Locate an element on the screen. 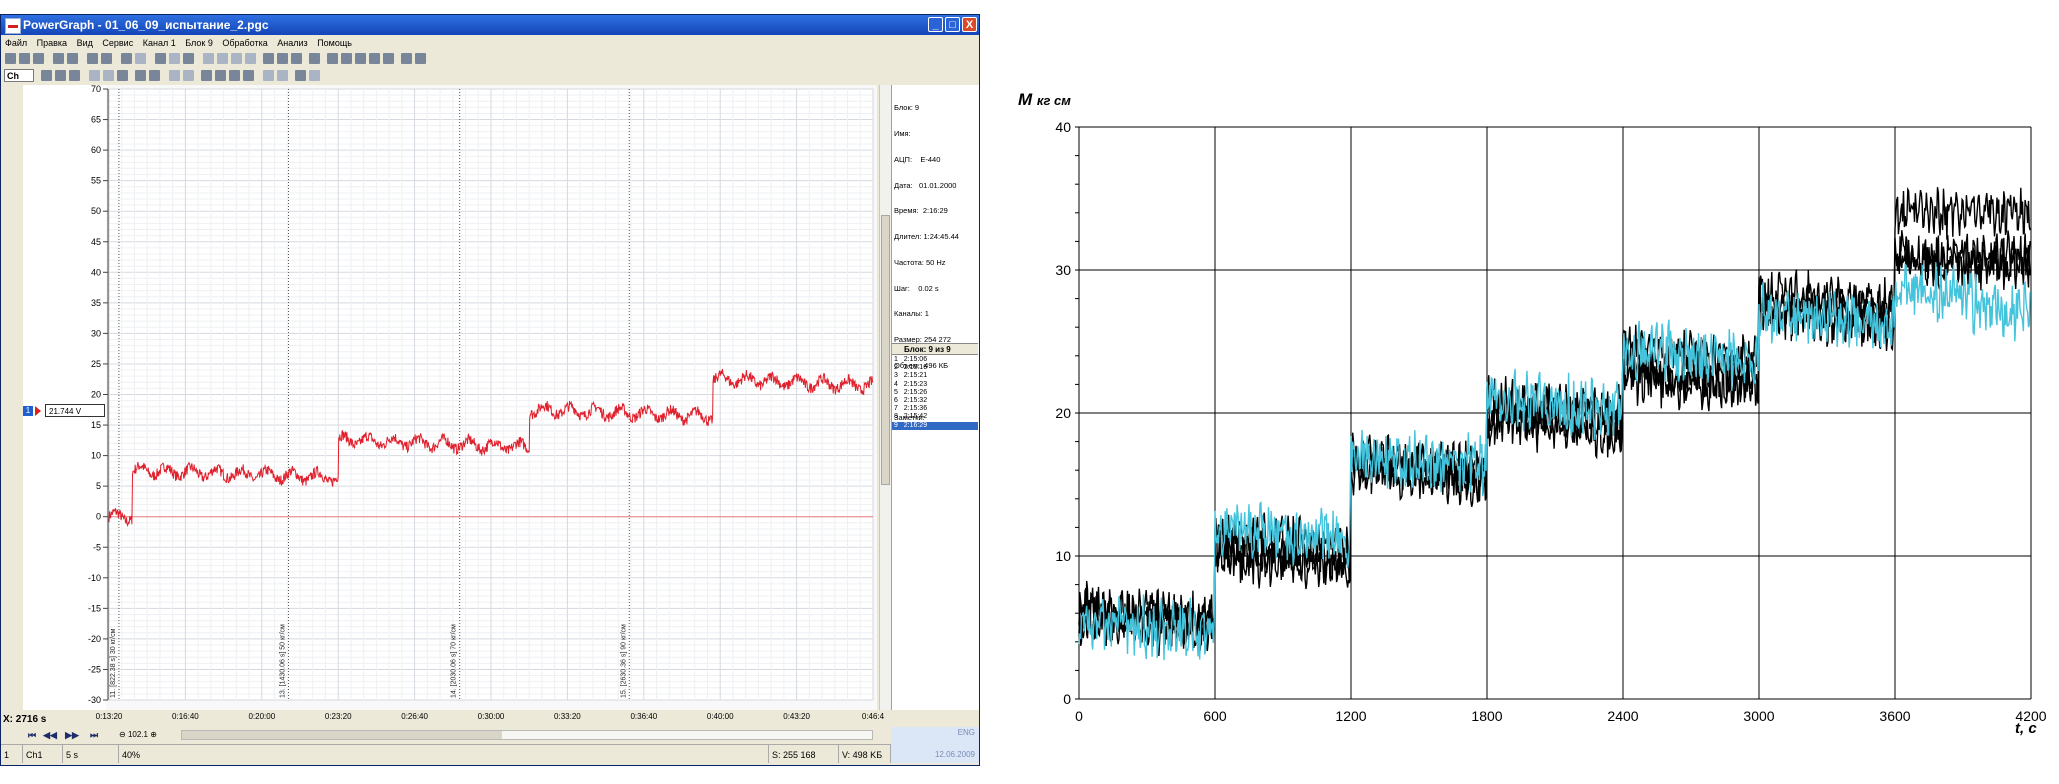  align-right-icon is located at coordinates (250, 58).